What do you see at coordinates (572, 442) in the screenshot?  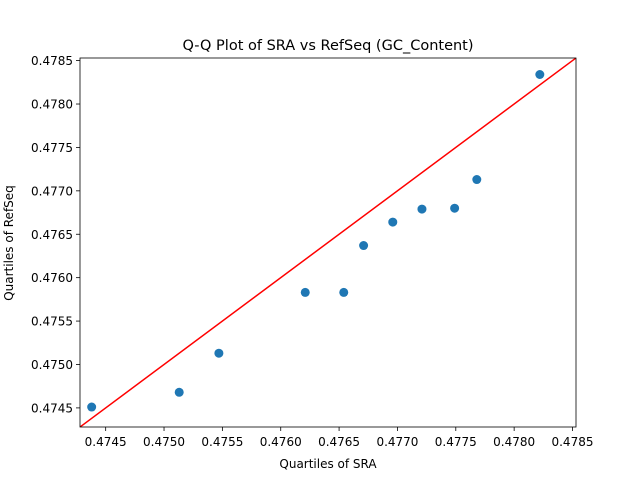 I see `x-tick-label: 0.4785` at bounding box center [572, 442].